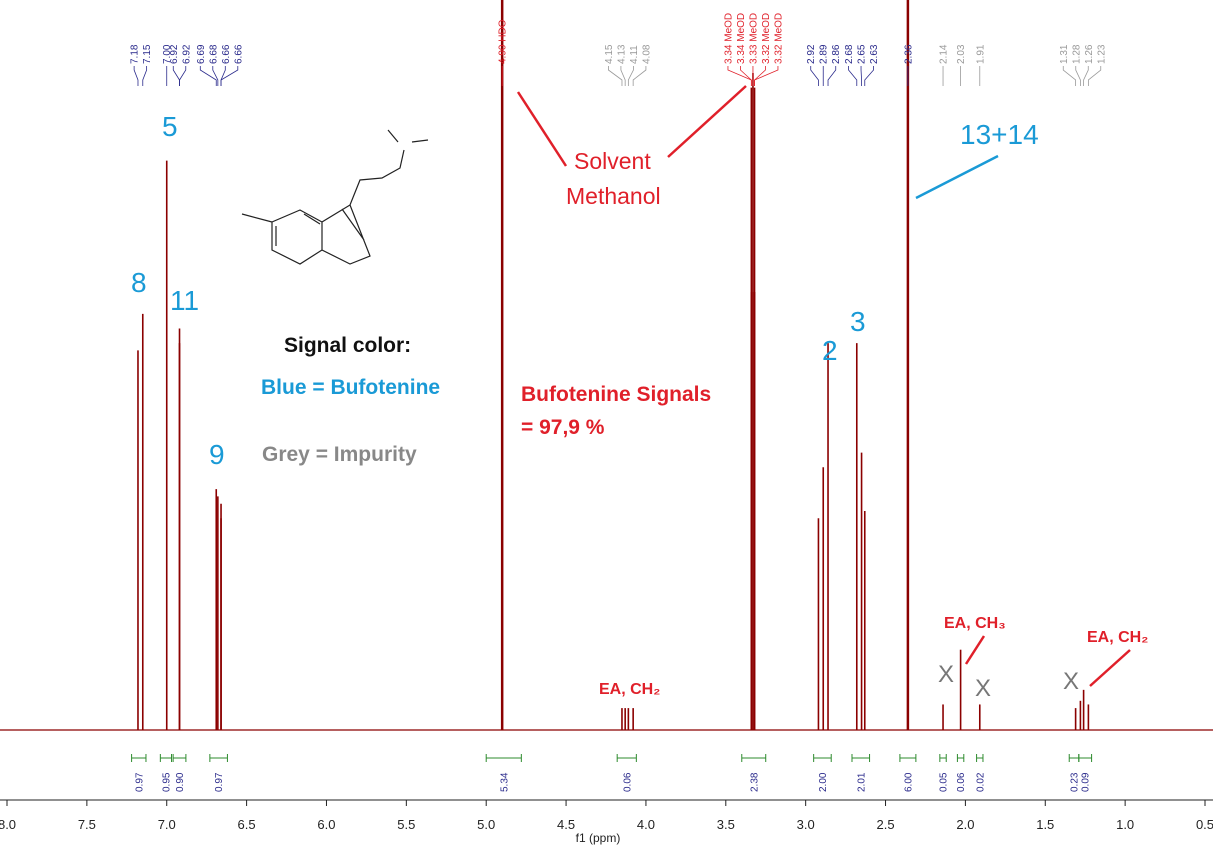 The image size is (1213, 846). What do you see at coordinates (621, 54) in the screenshot?
I see `peak-label: 4.13` at bounding box center [621, 54].